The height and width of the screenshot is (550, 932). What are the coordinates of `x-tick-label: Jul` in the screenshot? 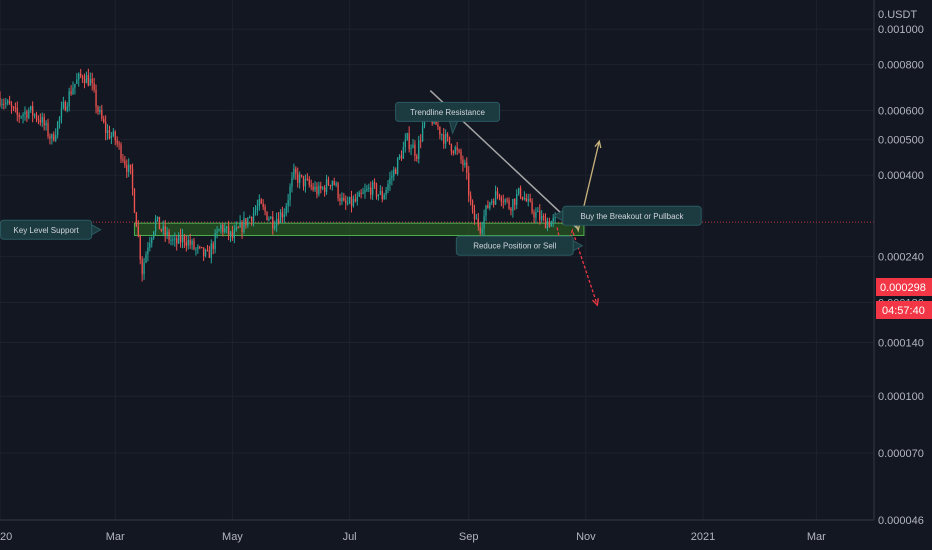 It's located at (350, 537).